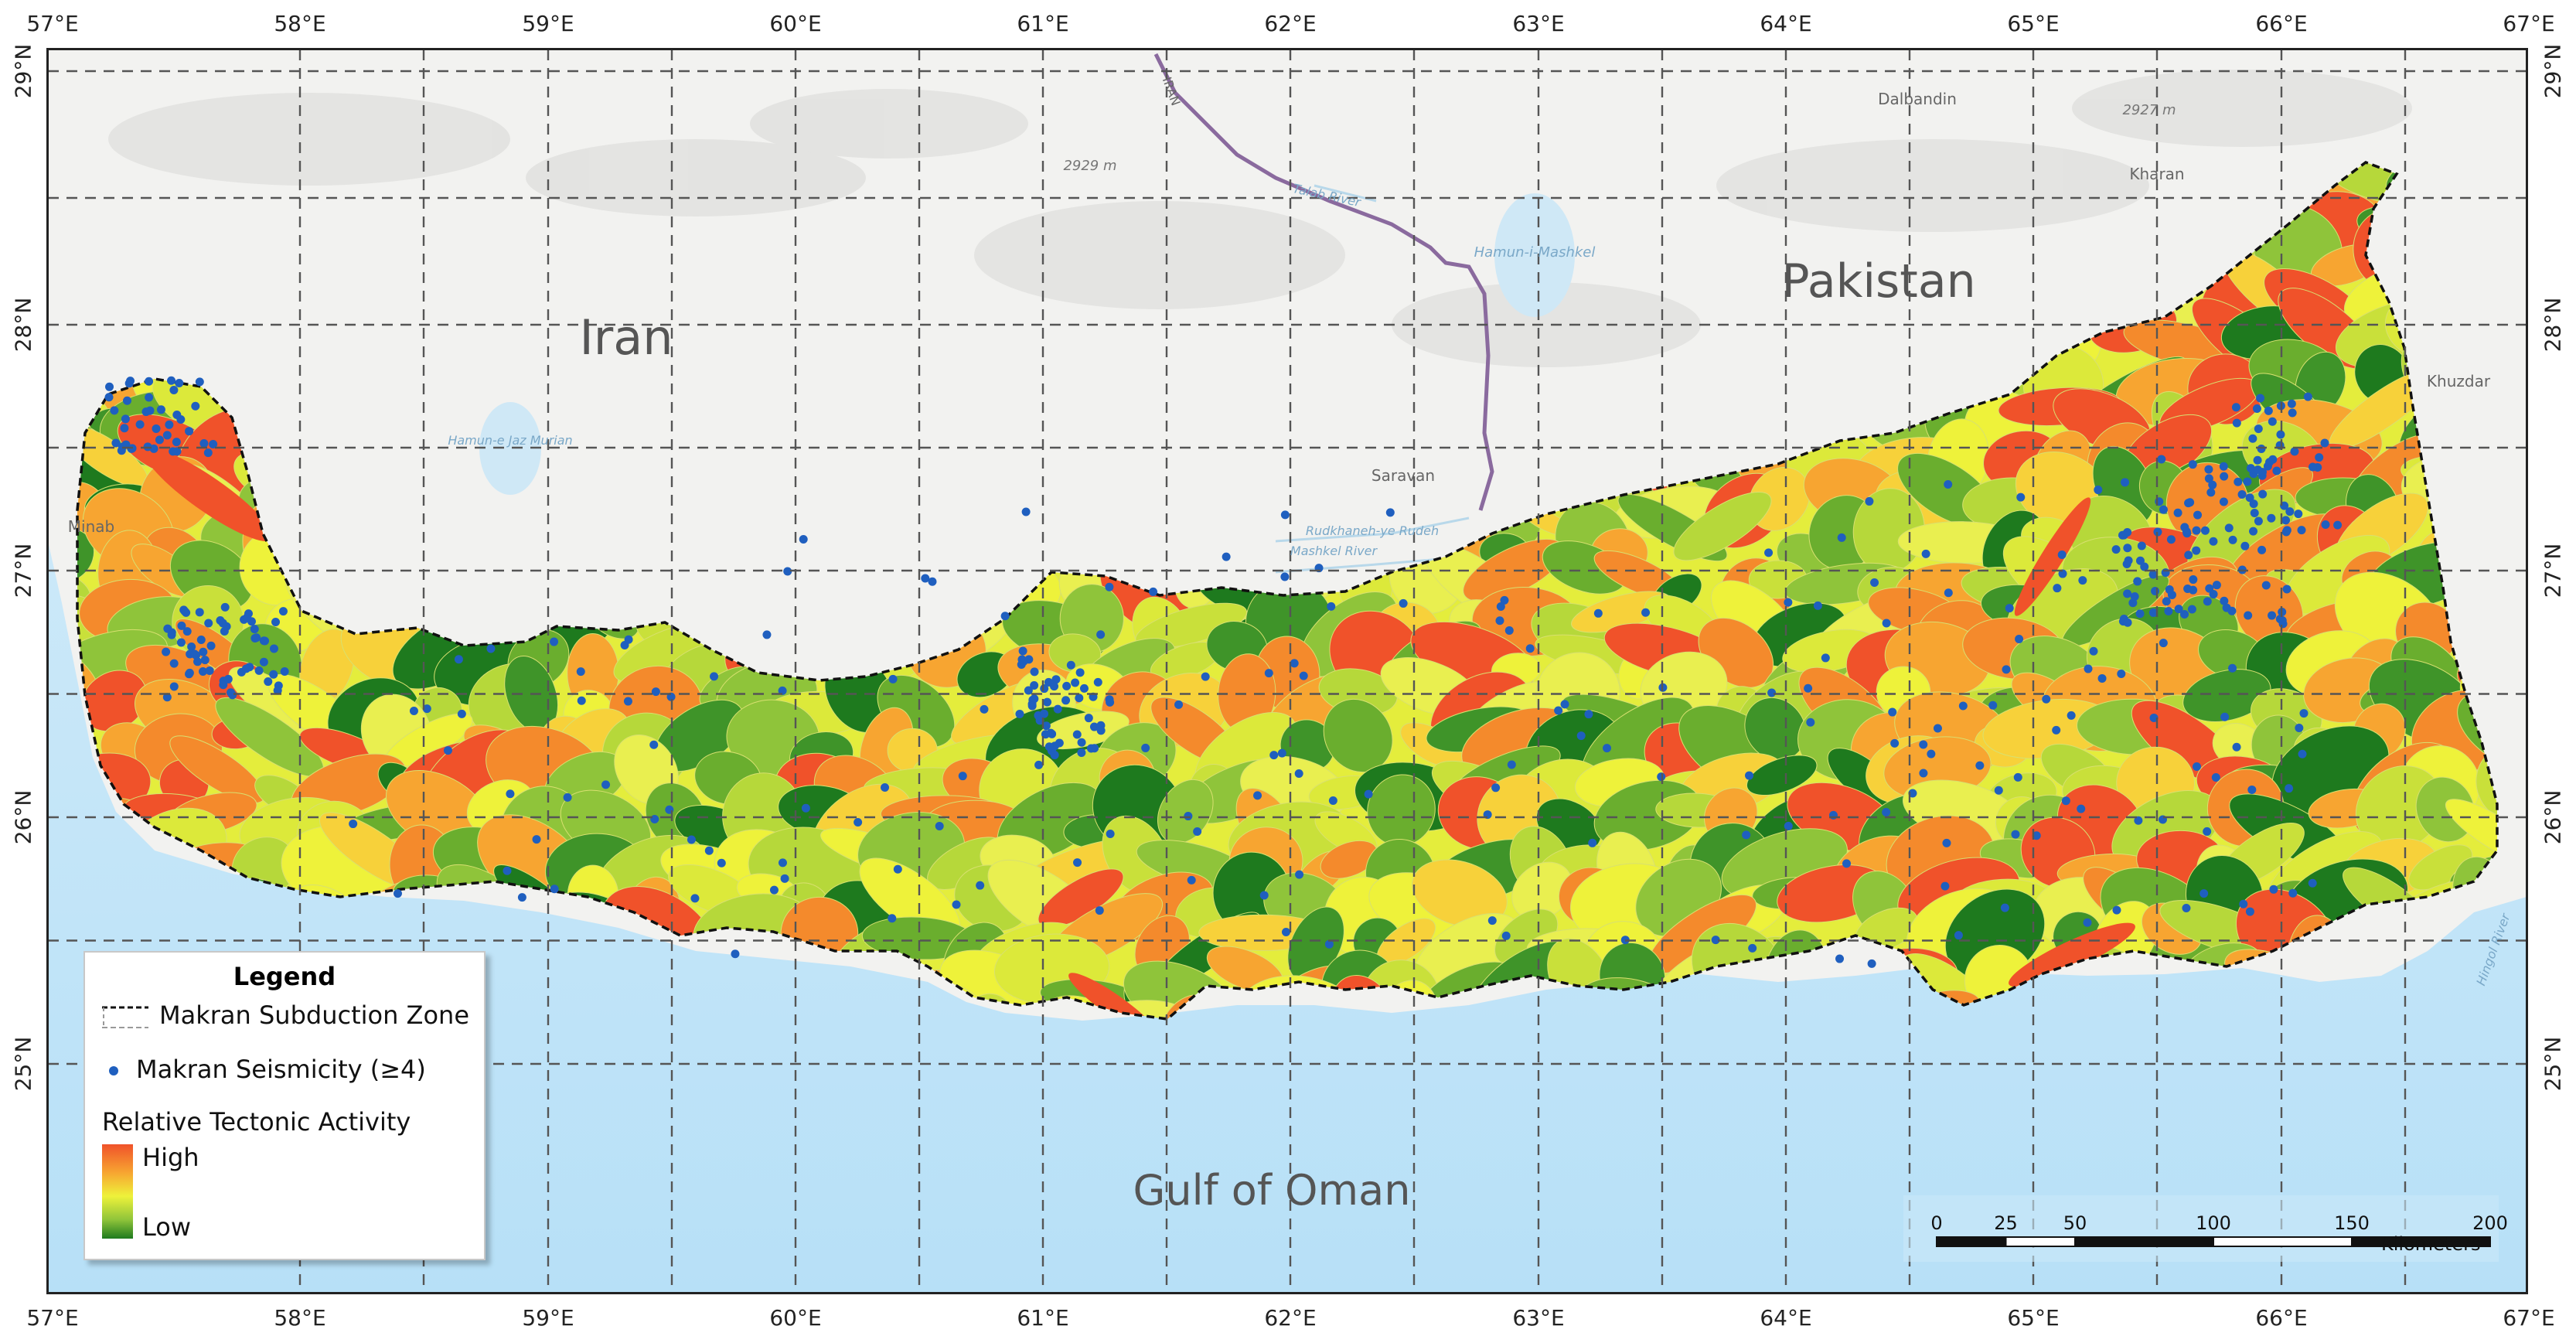  Describe the element at coordinates (2553, 325) in the screenshot. I see `coordinate-tick-label: 28°N` at that location.